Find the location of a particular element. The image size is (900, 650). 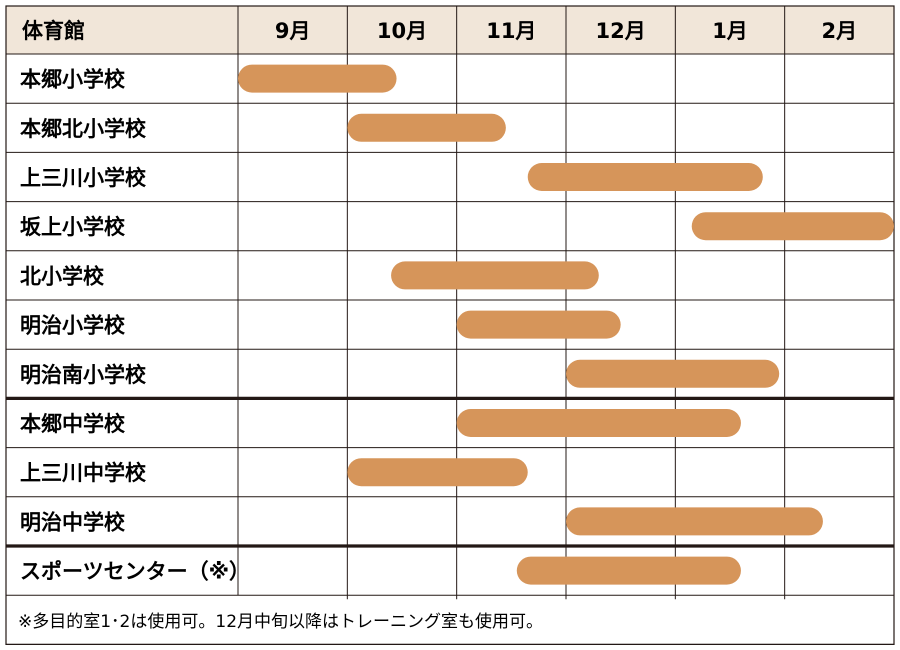

month-header: 11月 is located at coordinates (511, 31).